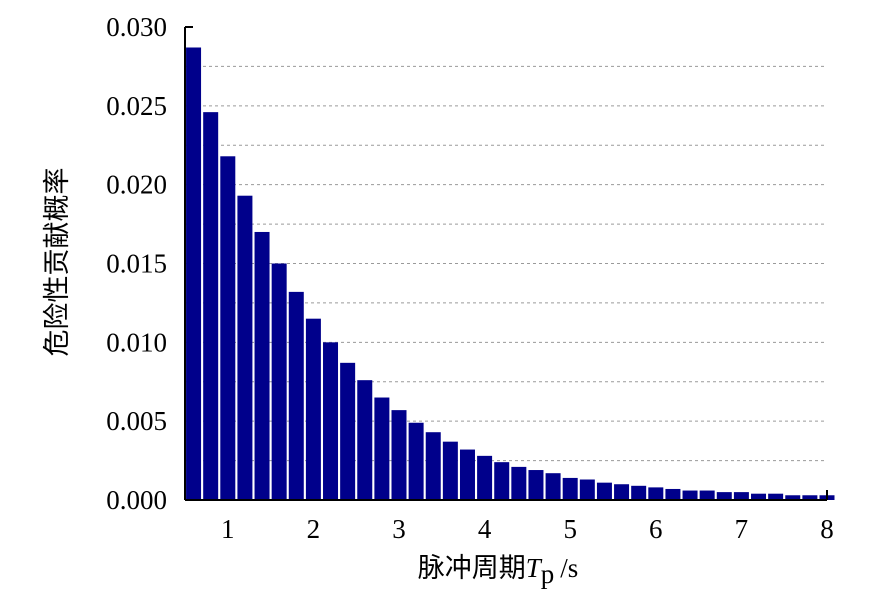 This screenshot has height=600, width=877. Describe the element at coordinates (136, 421) in the screenshot. I see `y-tick-label: 0.005` at that location.